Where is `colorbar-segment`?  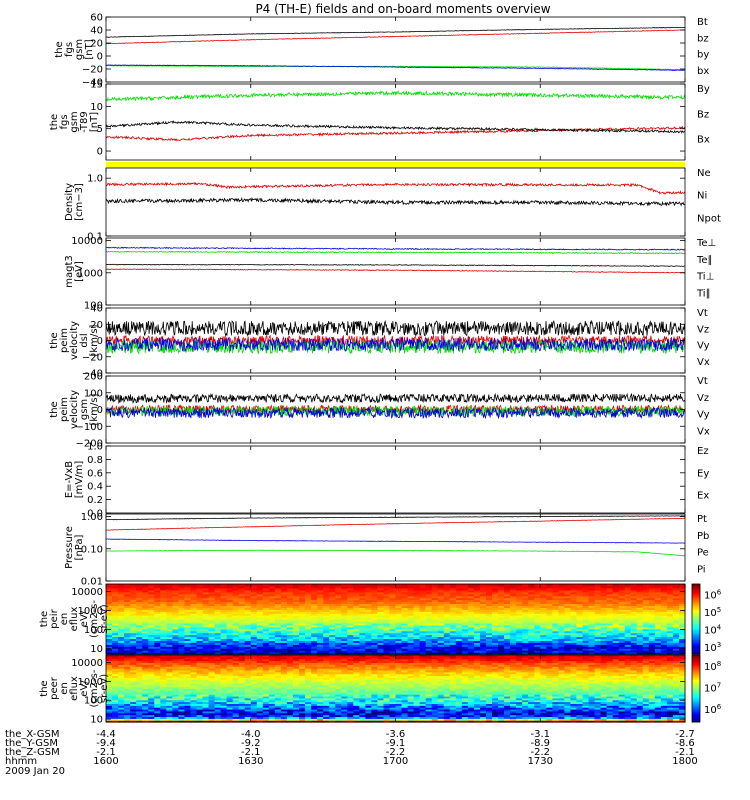
colorbar-segment is located at coordinates (696, 651).